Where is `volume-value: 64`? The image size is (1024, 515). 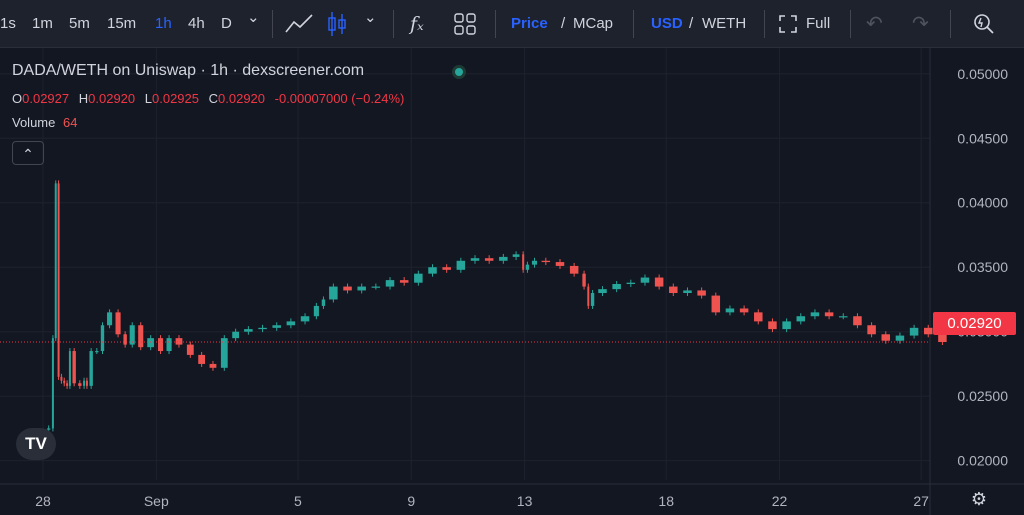
volume-value: 64 is located at coordinates (70, 122).